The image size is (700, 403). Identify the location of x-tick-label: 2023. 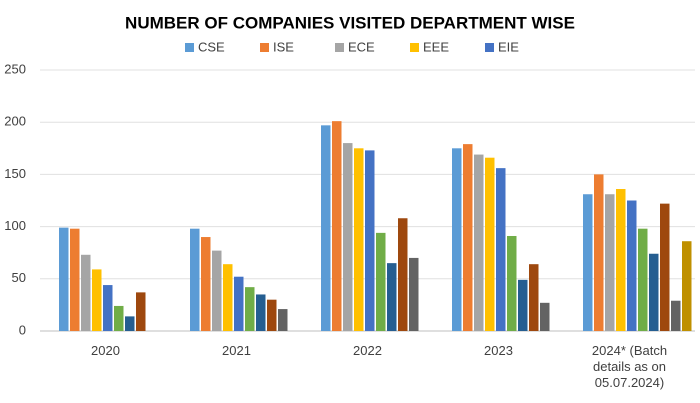
(498, 350).